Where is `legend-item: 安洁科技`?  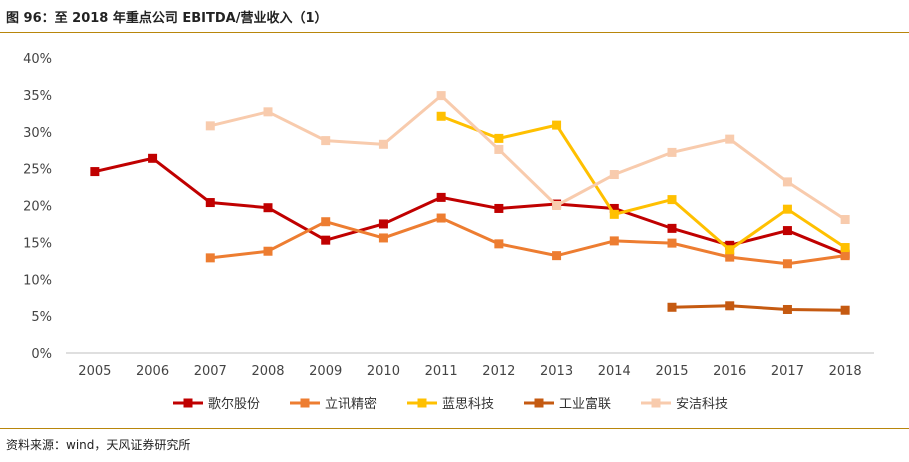 legend-item: 安洁科技 is located at coordinates (684, 404).